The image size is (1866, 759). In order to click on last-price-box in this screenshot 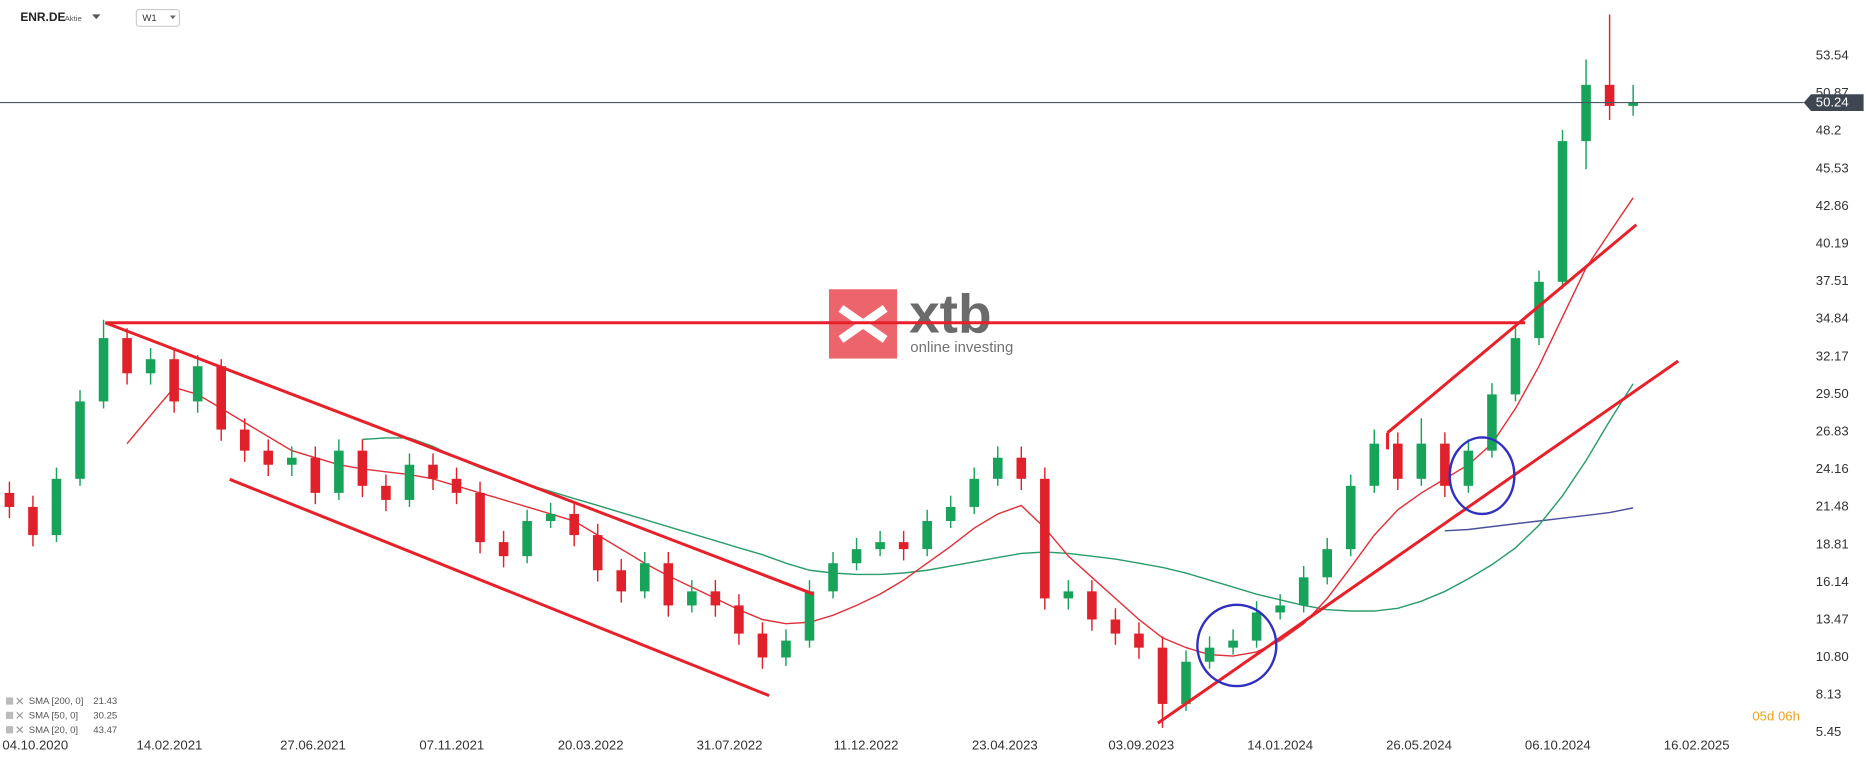, I will do `click(1833, 102)`.